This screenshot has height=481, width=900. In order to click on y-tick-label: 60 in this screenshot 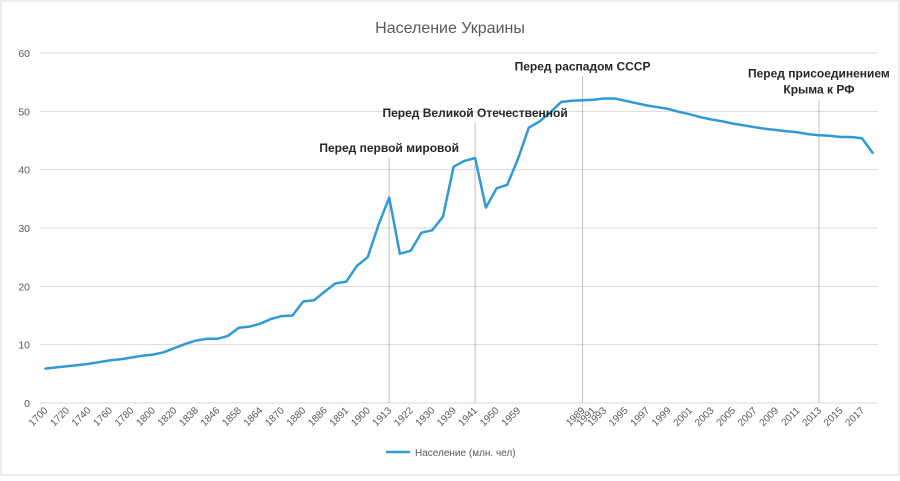, I will do `click(24, 54)`.